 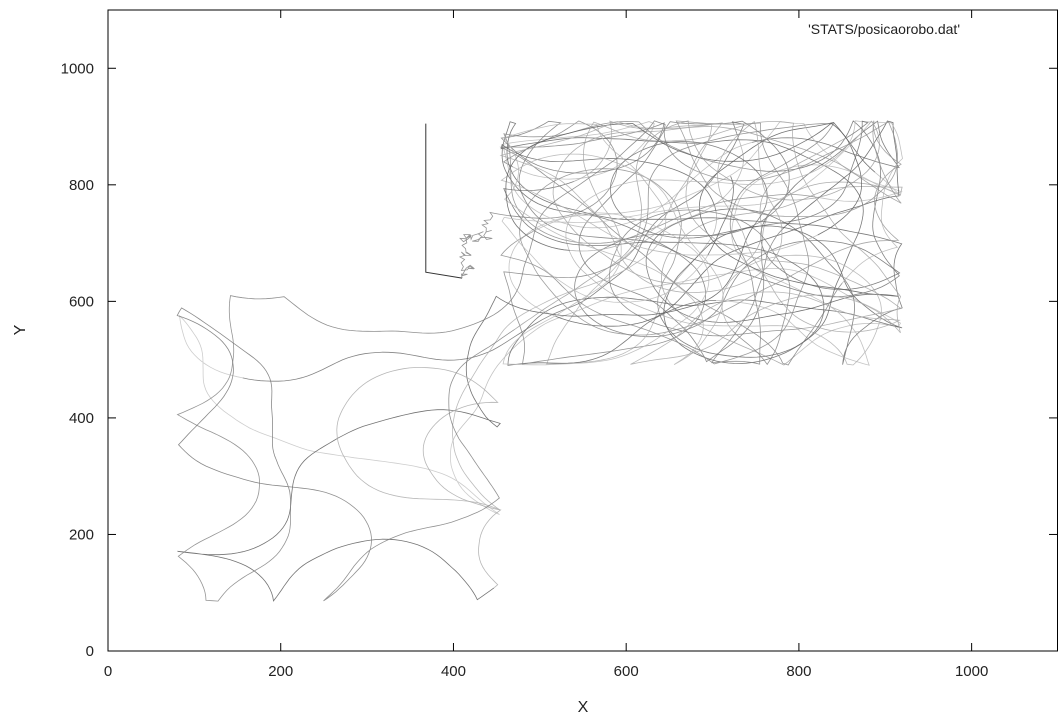 I want to click on x-tick-label: 600, so click(x=626, y=671).